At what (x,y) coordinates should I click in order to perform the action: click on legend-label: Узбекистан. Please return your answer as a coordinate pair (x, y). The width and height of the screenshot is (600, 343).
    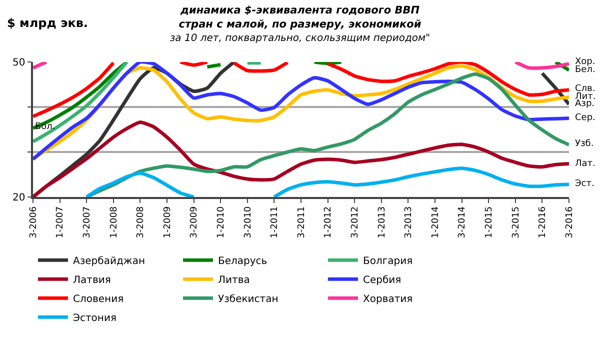
    Looking at the image, I should click on (248, 299).